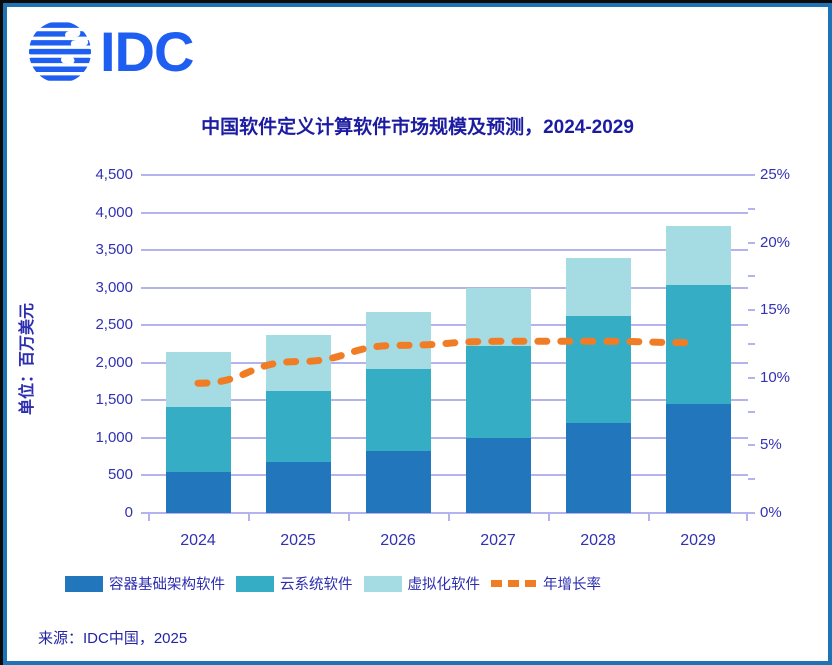  Describe the element at coordinates (114, 400) in the screenshot. I see `left-axis-label: 1,500` at that location.